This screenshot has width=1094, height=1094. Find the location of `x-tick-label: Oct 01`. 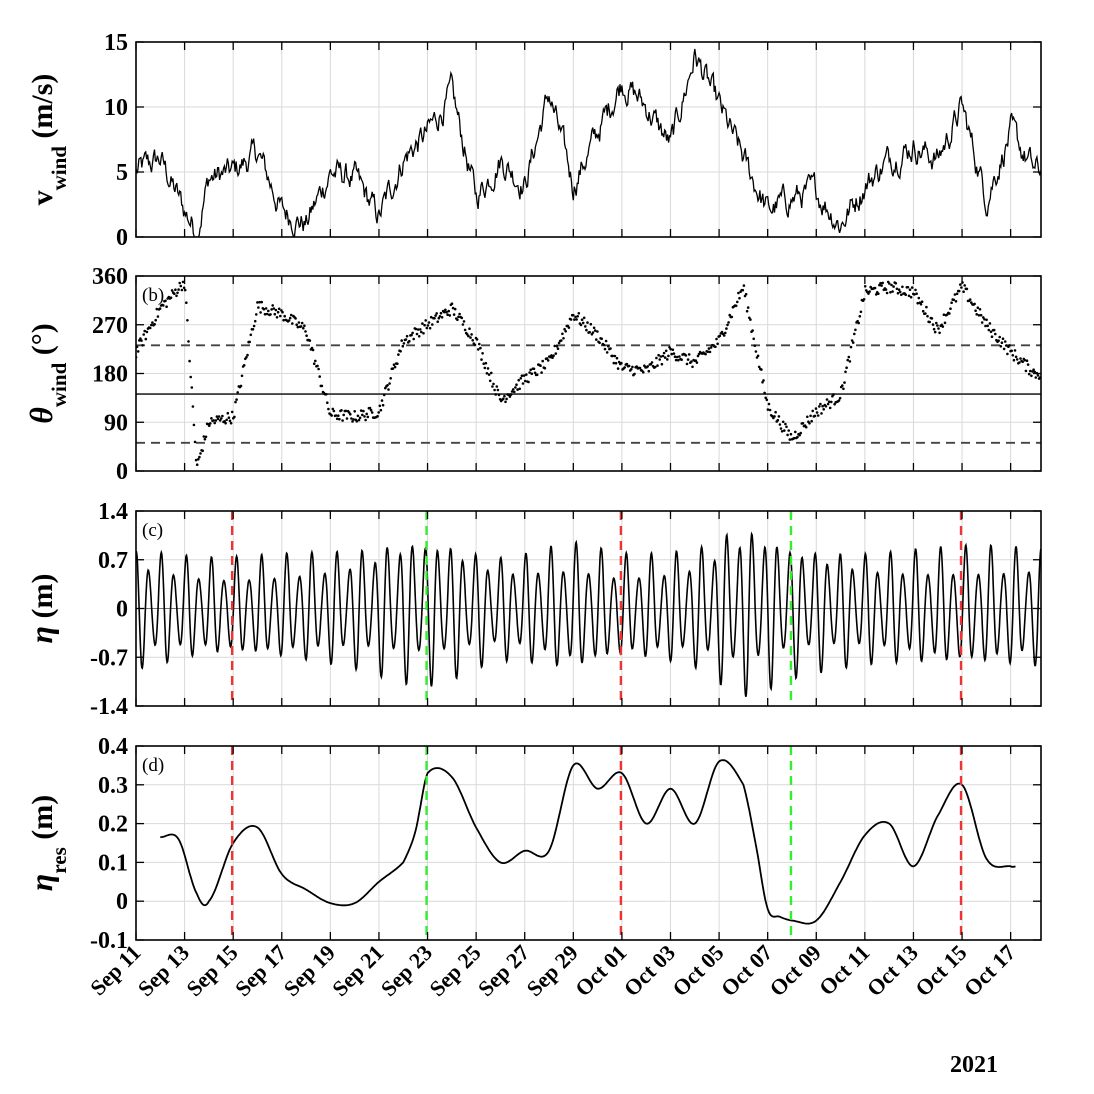

x-tick-label: Oct 01 is located at coordinates (600, 970).